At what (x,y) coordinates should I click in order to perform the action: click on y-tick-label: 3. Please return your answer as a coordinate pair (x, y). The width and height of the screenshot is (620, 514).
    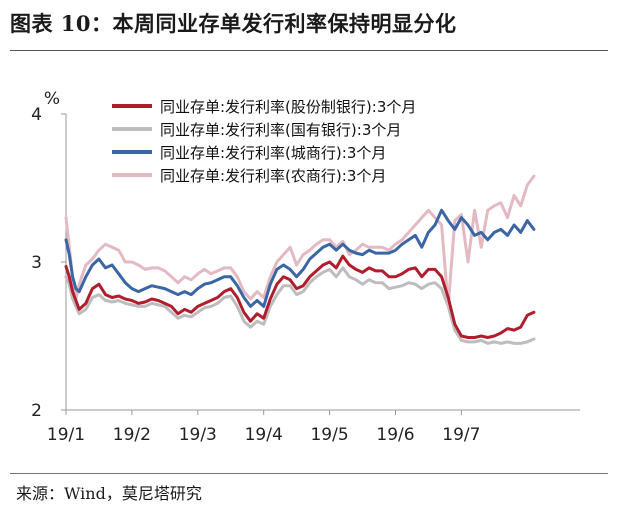
    Looking at the image, I should click on (36, 263).